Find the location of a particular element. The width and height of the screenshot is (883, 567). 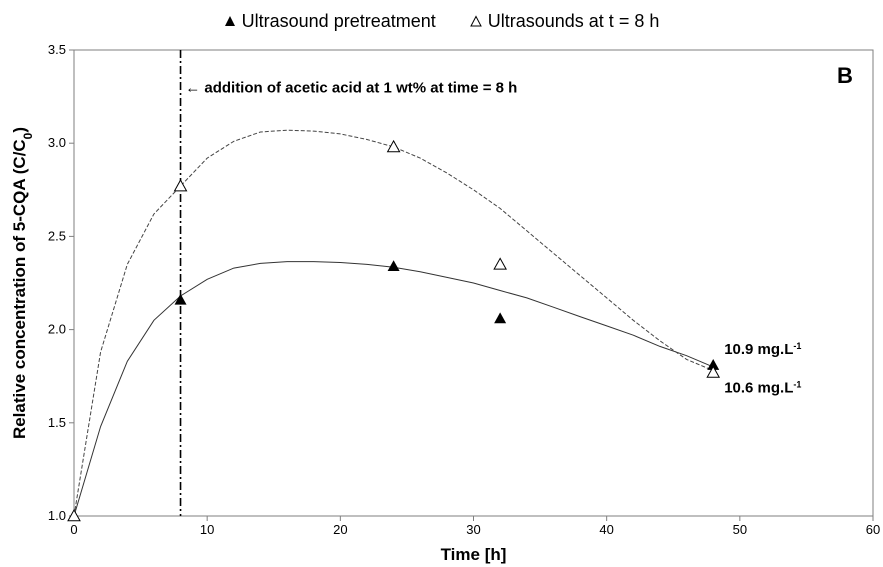

legend-item-ultrasound-pretreatment: Ultrasound pretreatment is located at coordinates (330, 21).